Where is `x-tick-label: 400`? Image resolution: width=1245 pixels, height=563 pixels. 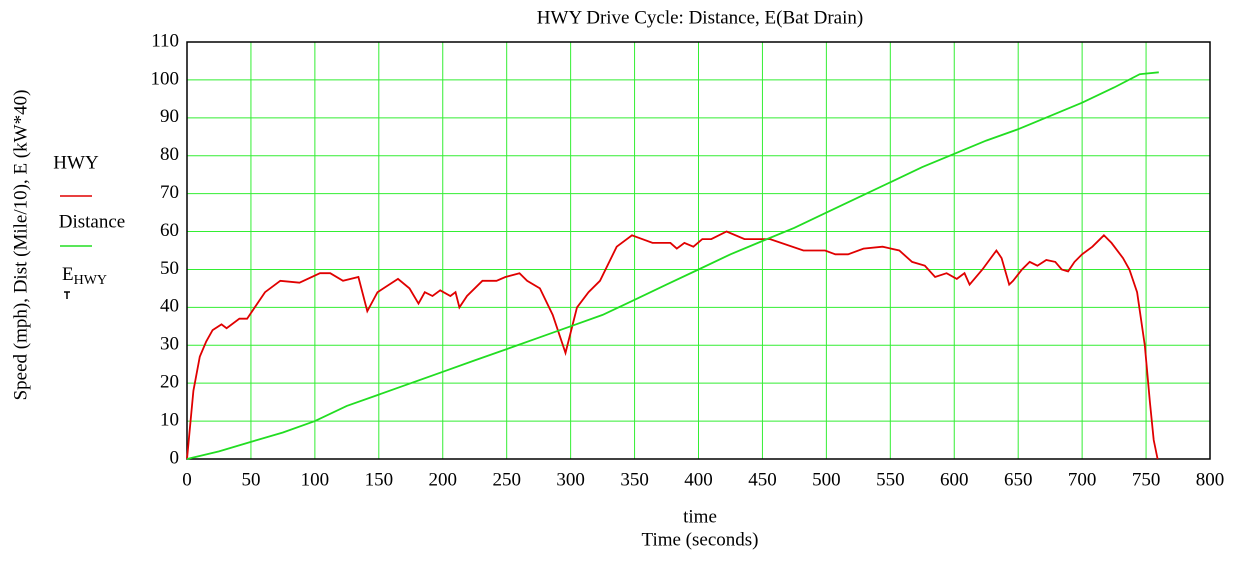 x-tick-label: 400 is located at coordinates (698, 479).